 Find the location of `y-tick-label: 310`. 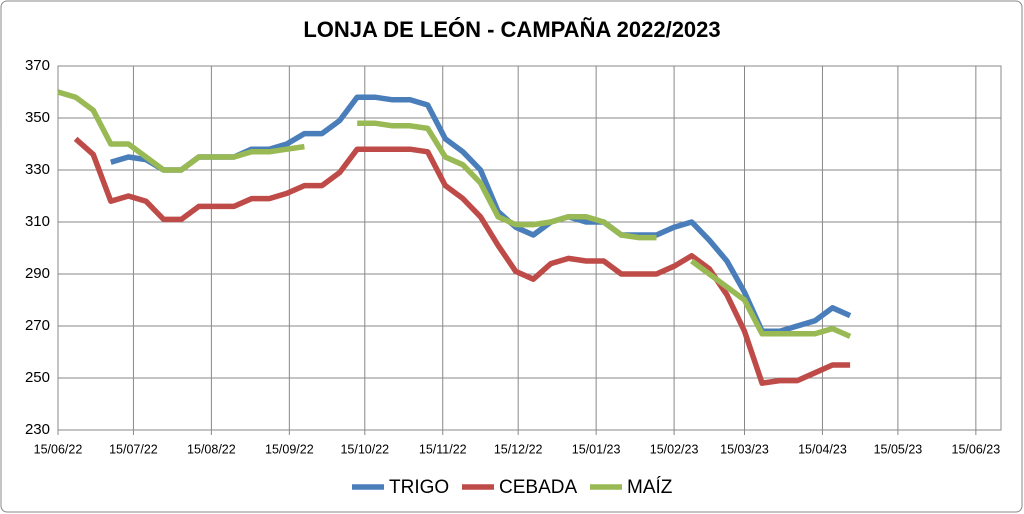

y-tick-label: 310 is located at coordinates (37, 221).